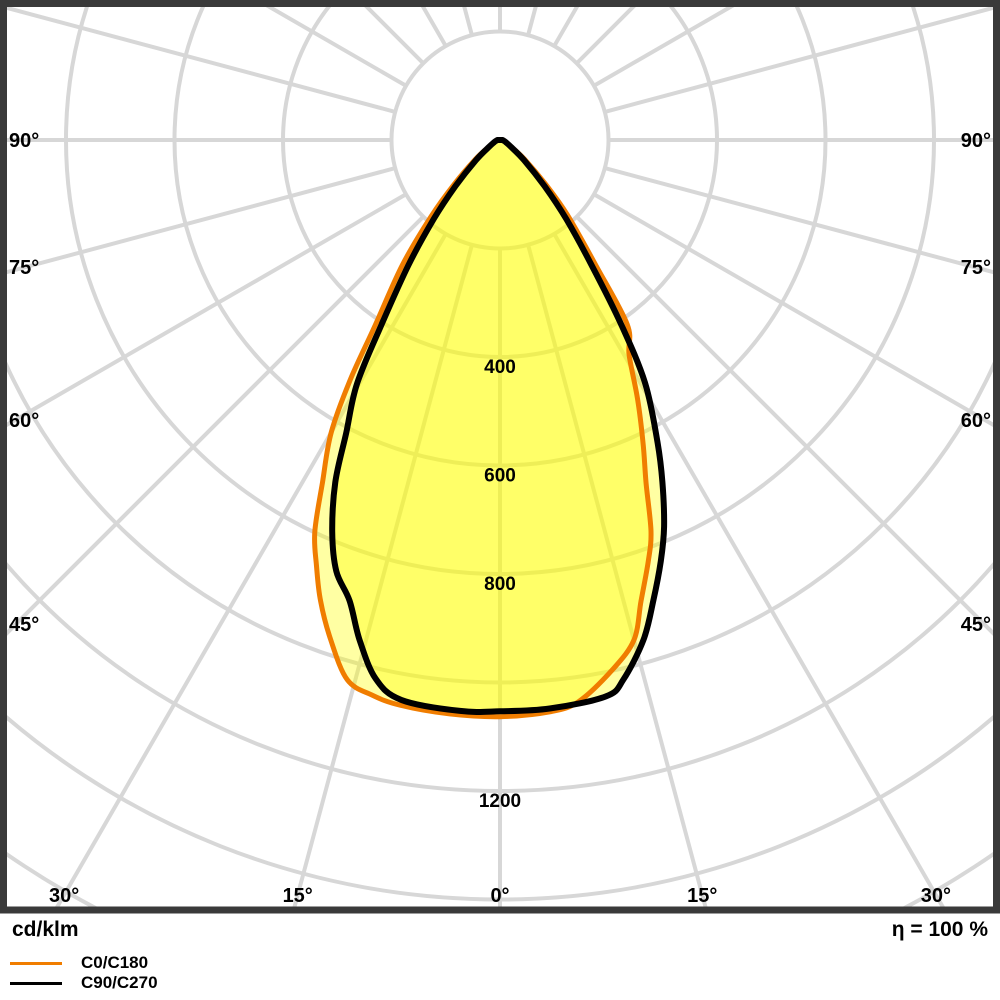 This screenshot has height=1000, width=1000. Describe the element at coordinates (976, 141) in the screenshot. I see `angle-label-right-90: 90°` at that location.